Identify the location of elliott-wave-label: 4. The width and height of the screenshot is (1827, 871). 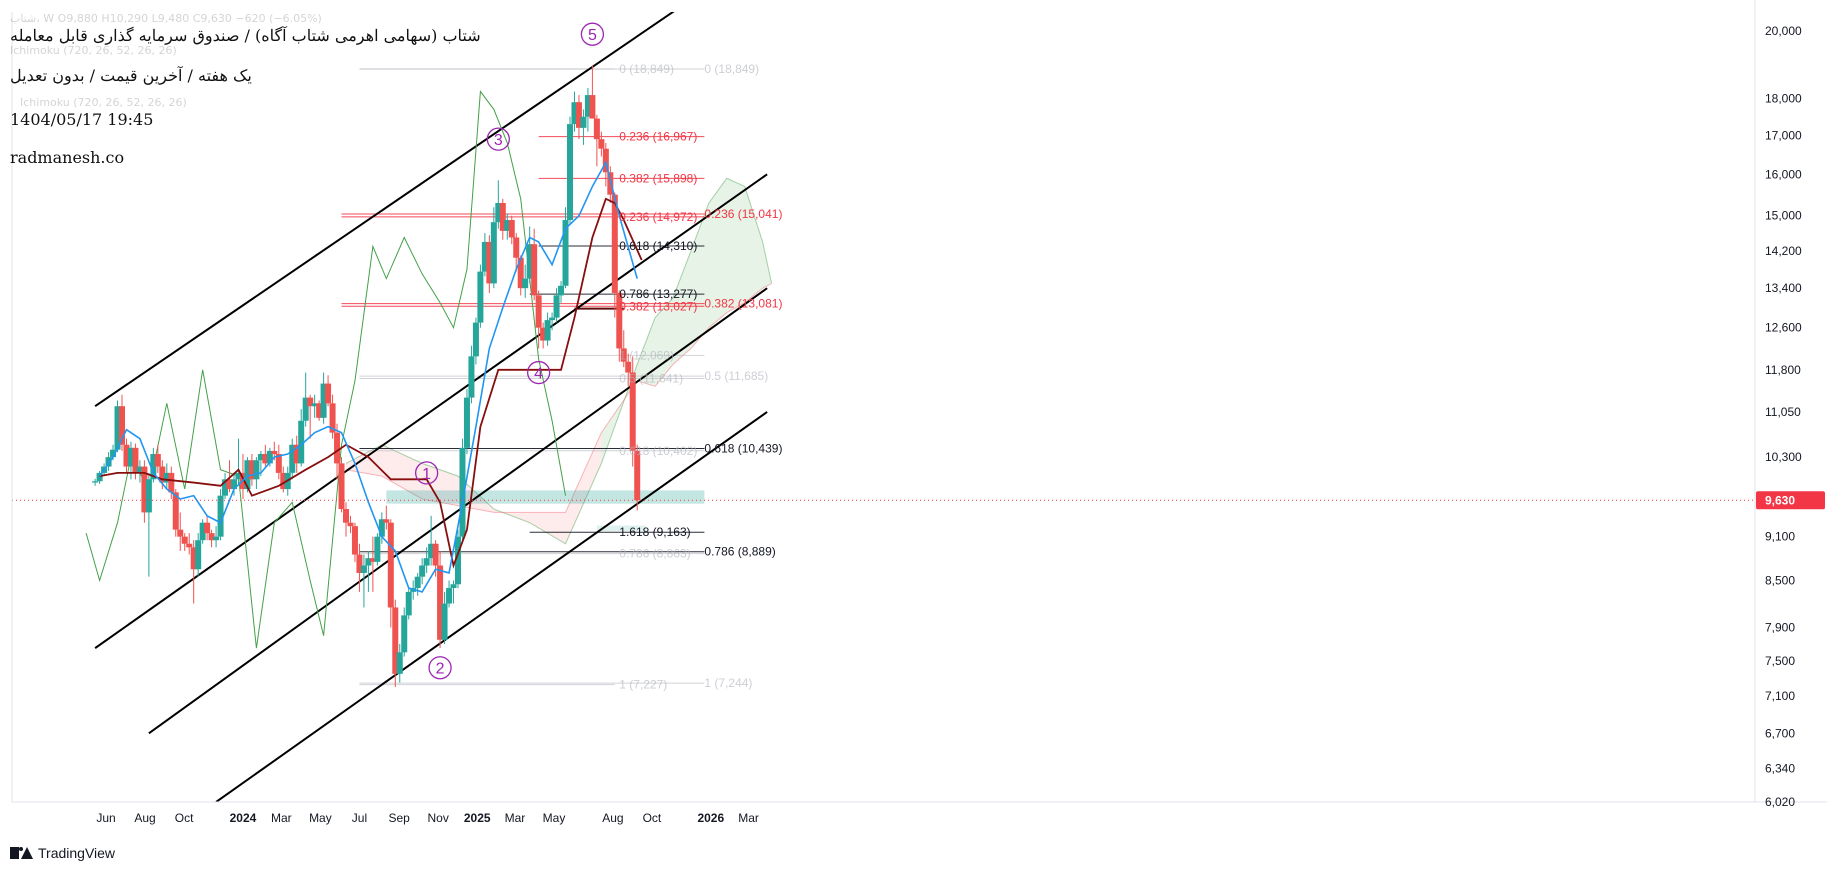
(538, 372).